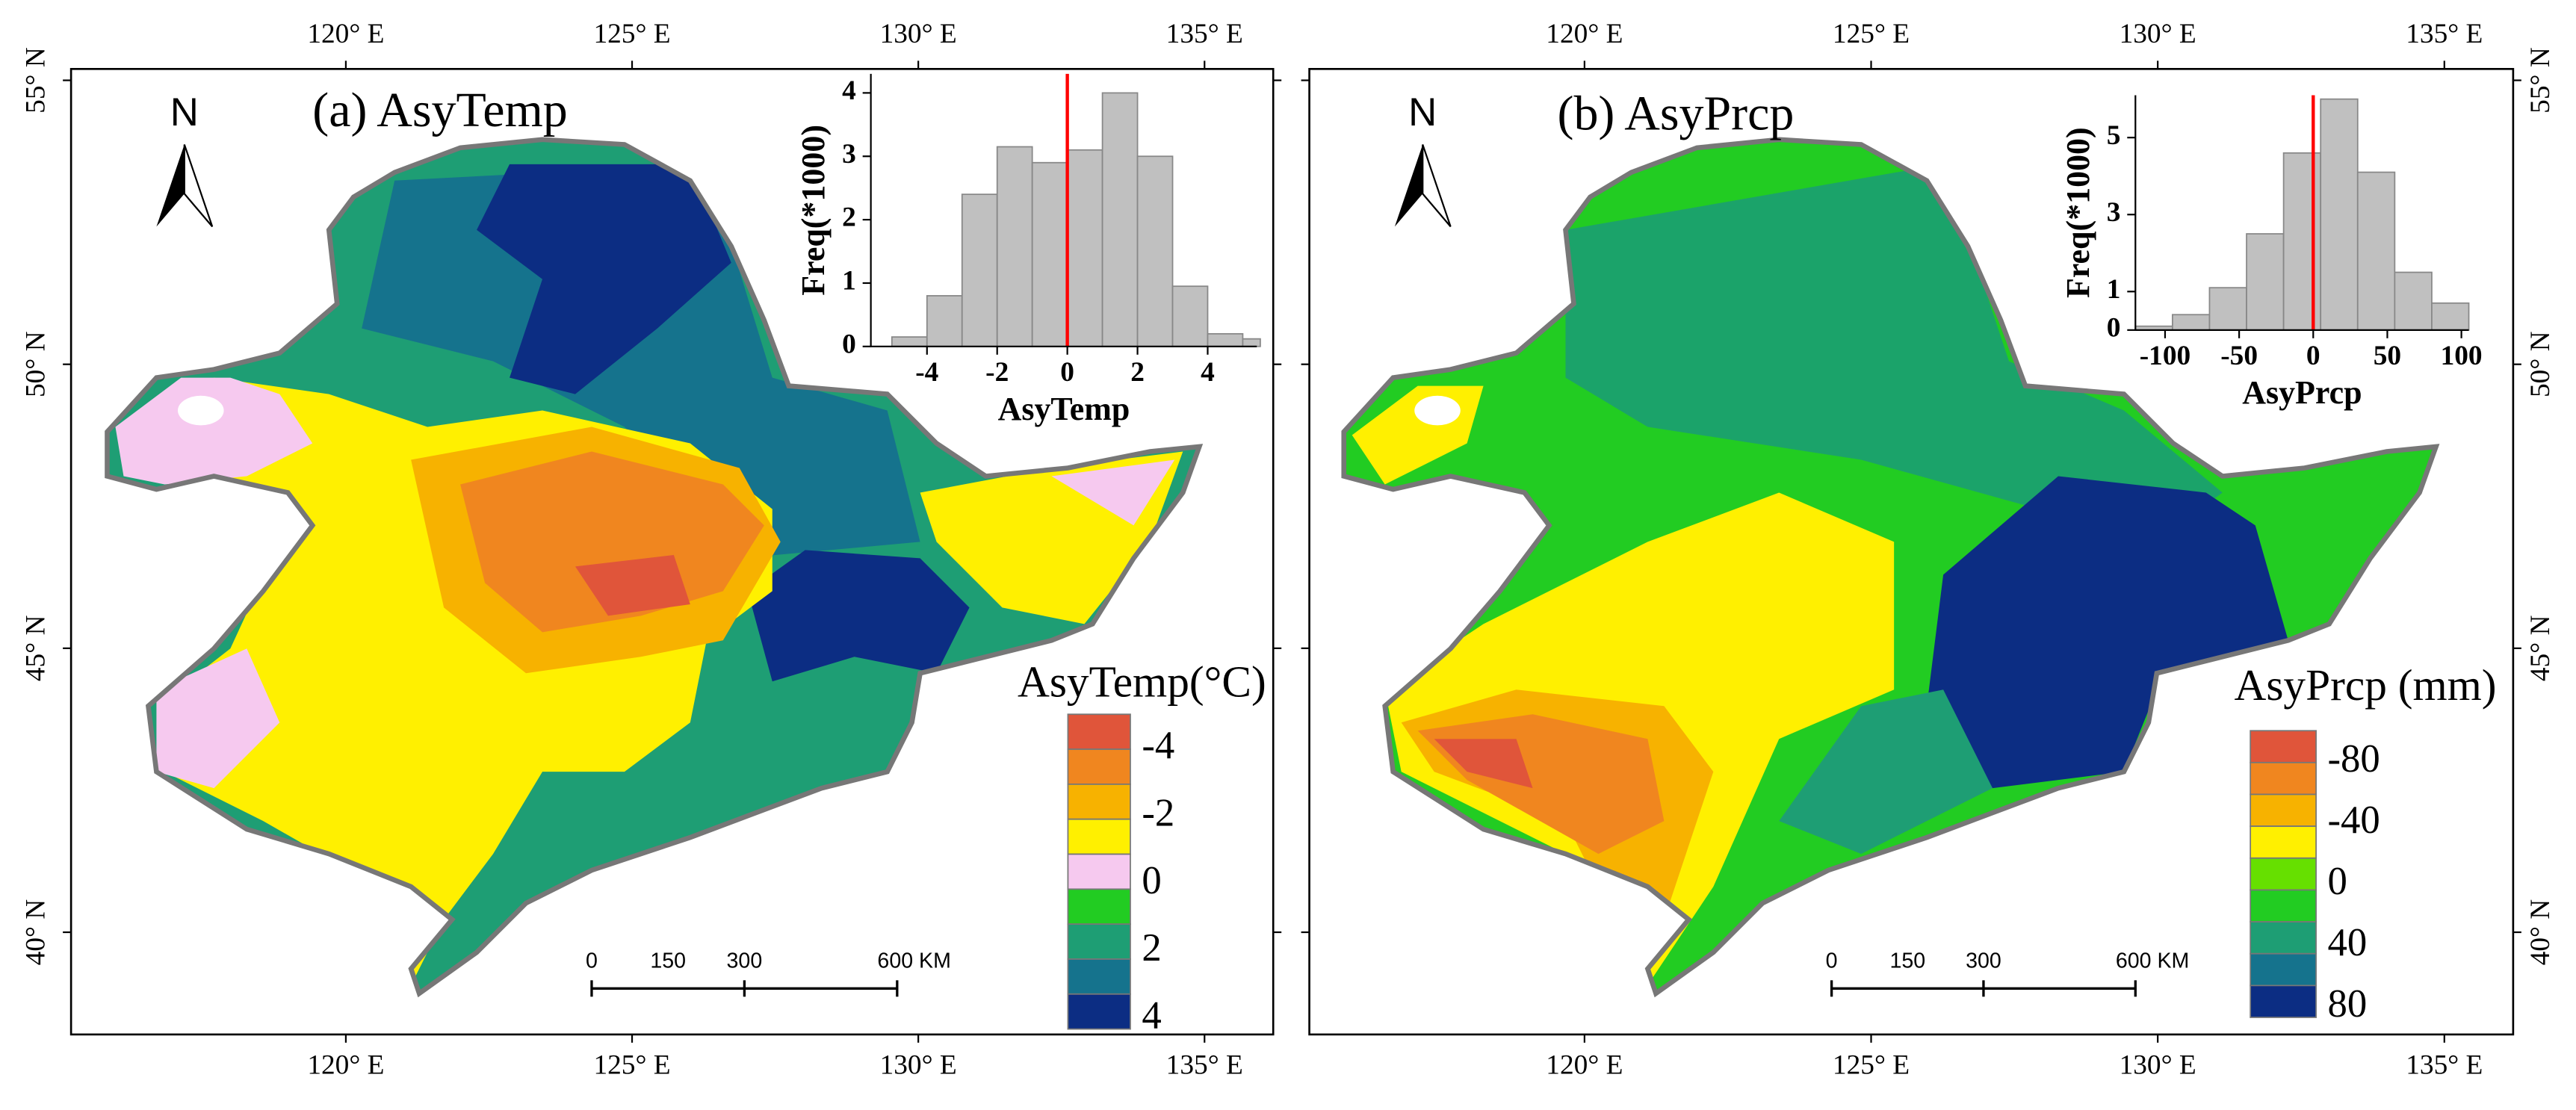 This screenshot has width=2576, height=1110. What do you see at coordinates (1151, 948) in the screenshot?
I see `legend-label: 2` at bounding box center [1151, 948].